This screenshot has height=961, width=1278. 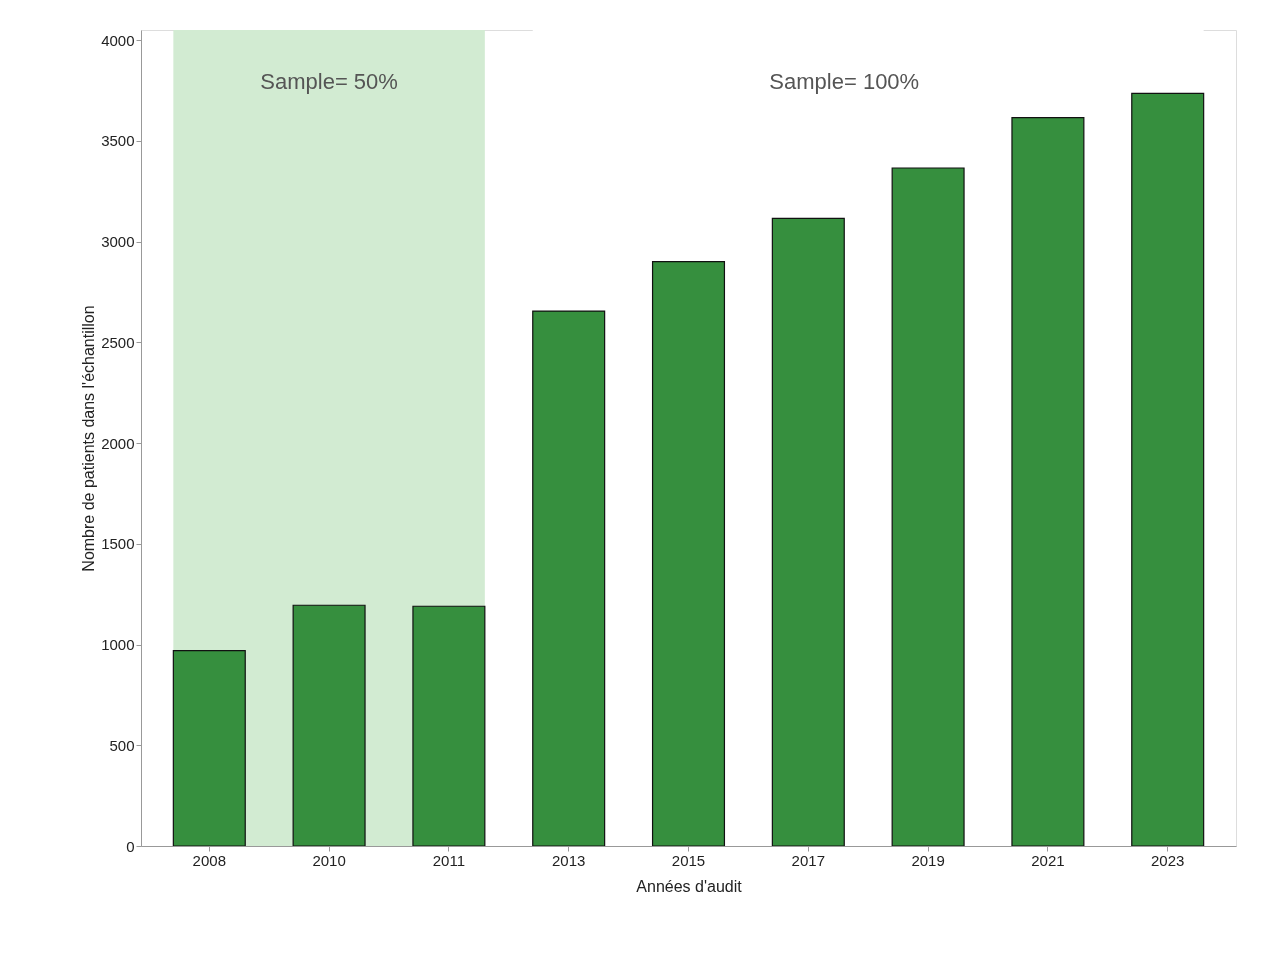 What do you see at coordinates (118, 645) in the screenshot?
I see `y-tick-label: 1000` at bounding box center [118, 645].